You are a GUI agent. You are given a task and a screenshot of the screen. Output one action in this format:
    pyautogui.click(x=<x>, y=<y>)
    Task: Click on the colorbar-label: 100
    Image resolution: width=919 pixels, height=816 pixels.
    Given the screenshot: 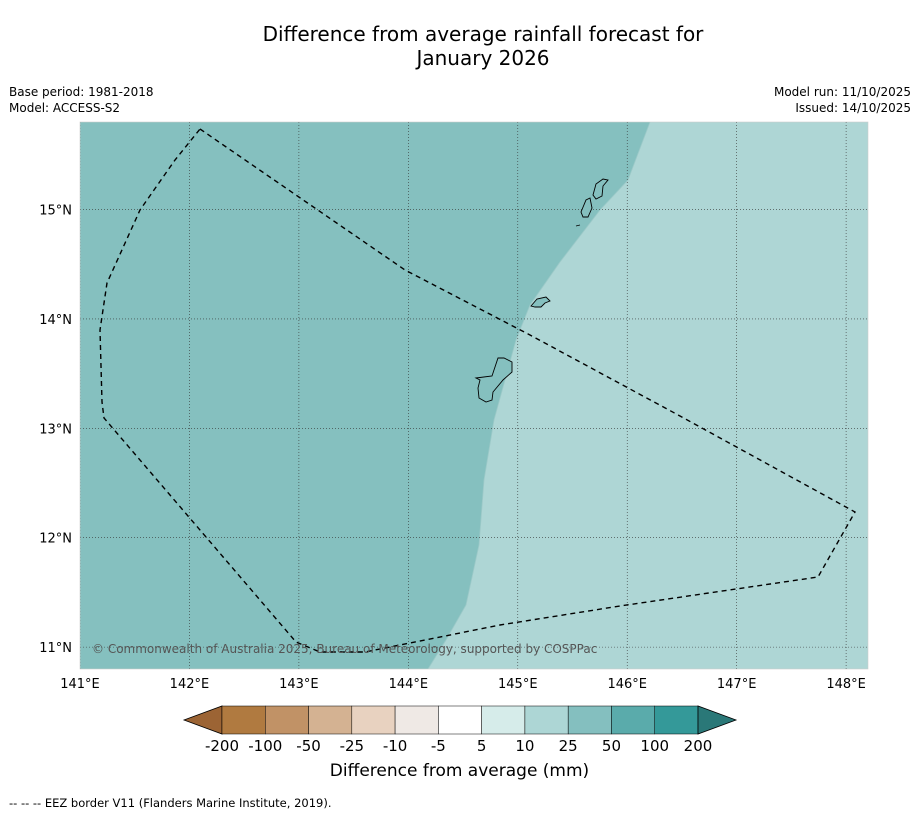 What is the action you would take?
    pyautogui.click(x=655, y=746)
    